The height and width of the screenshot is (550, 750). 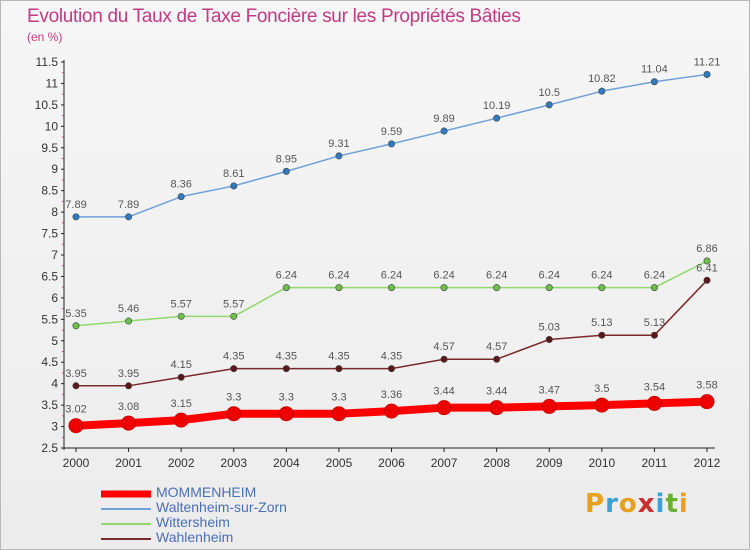 I want to click on x-tick-label: 2003, so click(x=233, y=463).